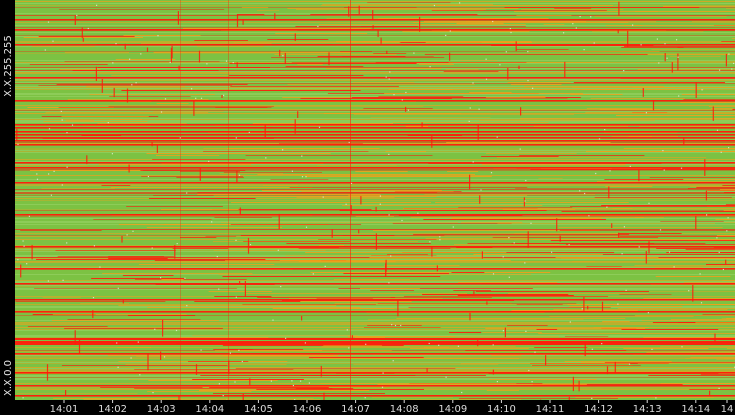  What do you see at coordinates (112, 409) in the screenshot?
I see `x-tick-label: 14:02` at bounding box center [112, 409].